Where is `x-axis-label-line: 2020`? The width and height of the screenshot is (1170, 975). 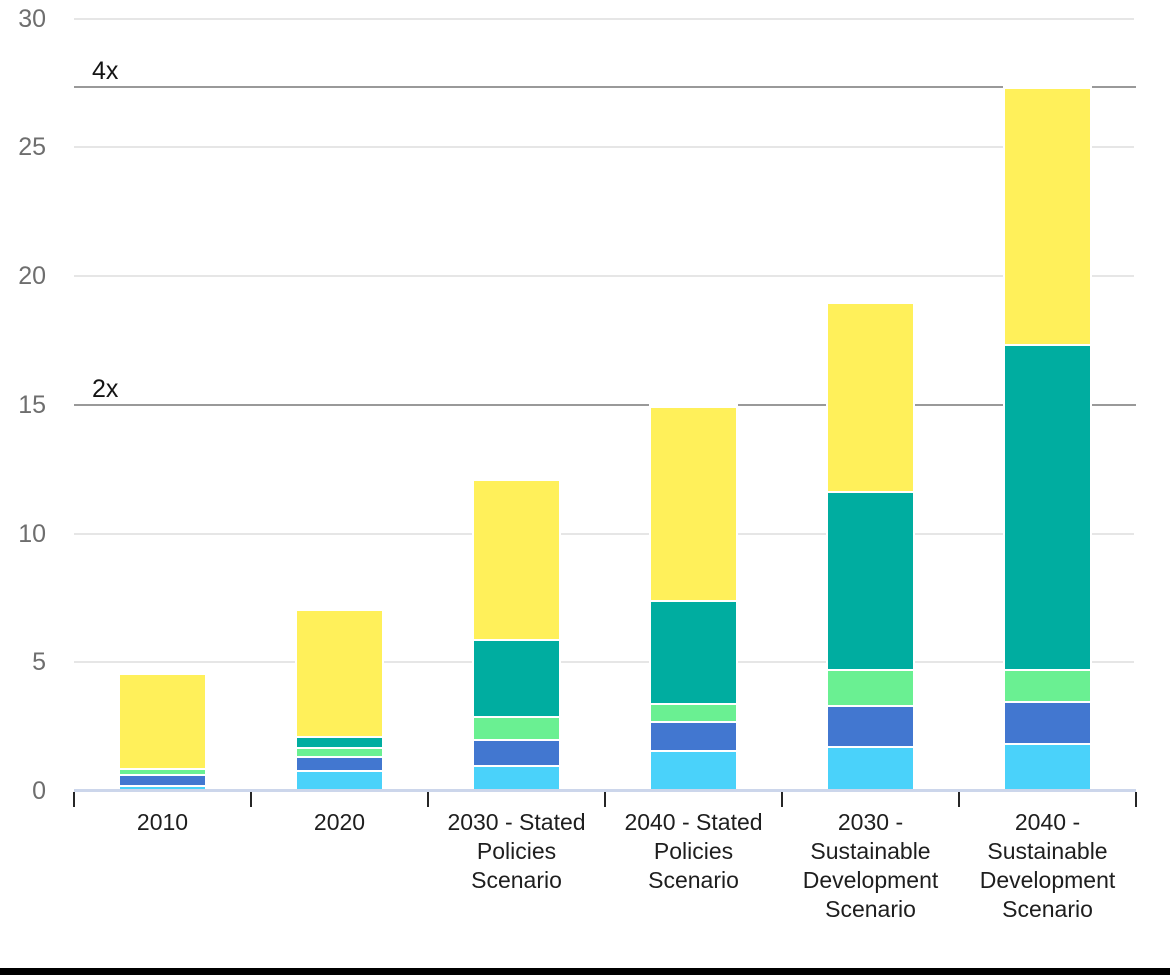 x-axis-label-line: 2020 is located at coordinates (339, 822).